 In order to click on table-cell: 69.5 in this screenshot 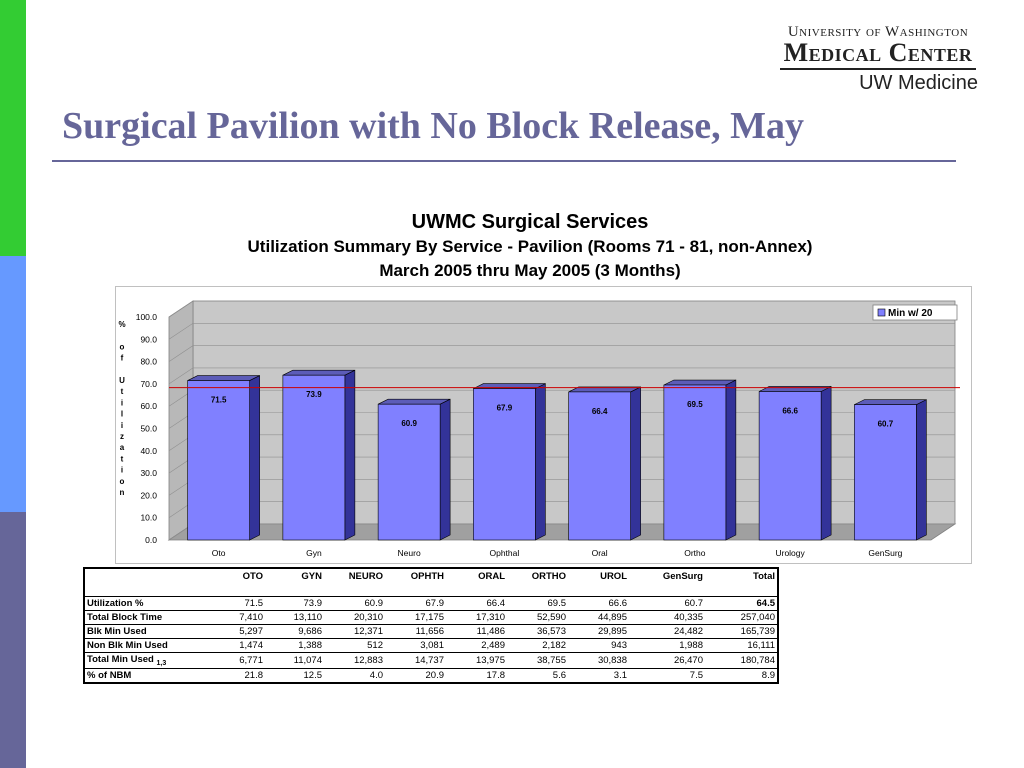, I will do `click(537, 603)`.